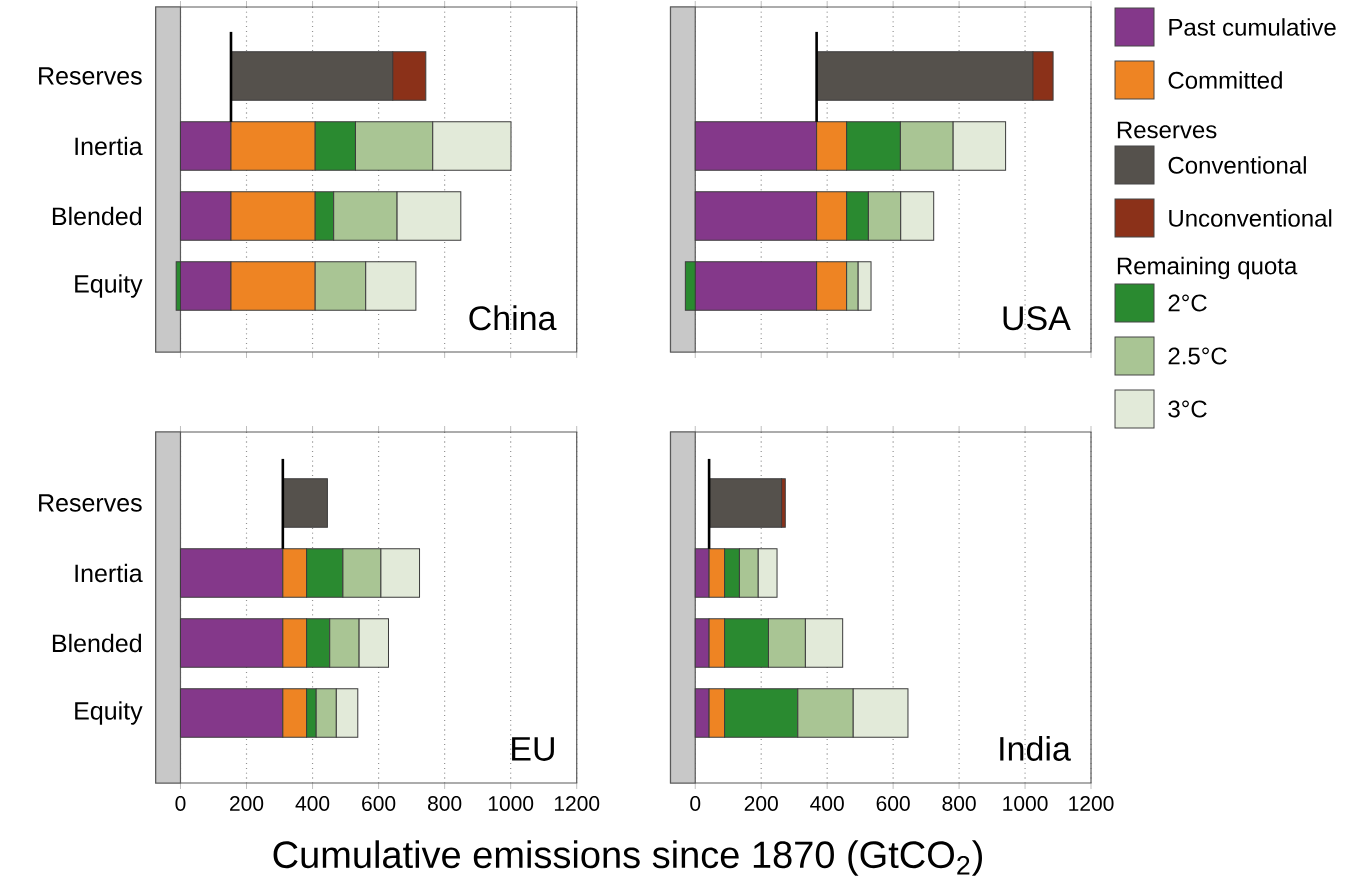 The width and height of the screenshot is (1358, 886). Describe the element at coordinates (1250, 218) in the screenshot. I see `legend-label: Unconventional` at that location.